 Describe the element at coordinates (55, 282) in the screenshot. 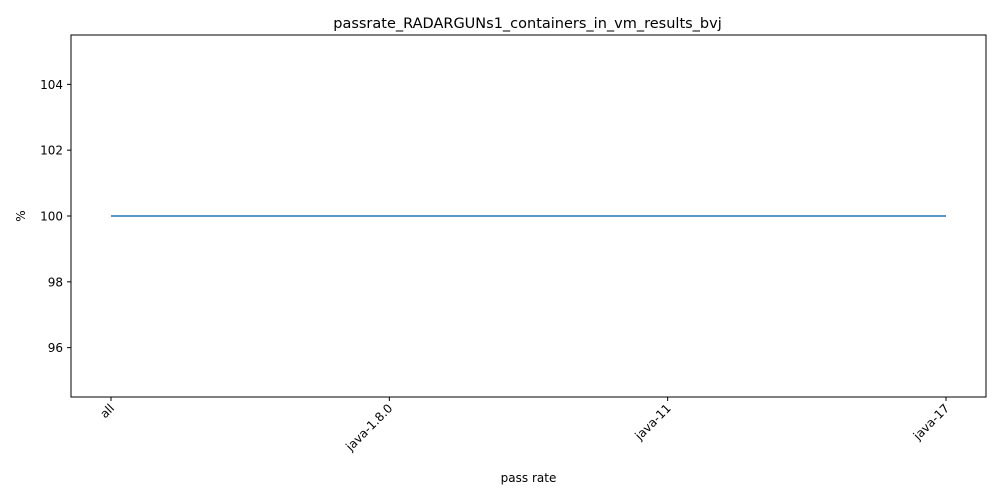

I see `y-tick-label: 98` at that location.